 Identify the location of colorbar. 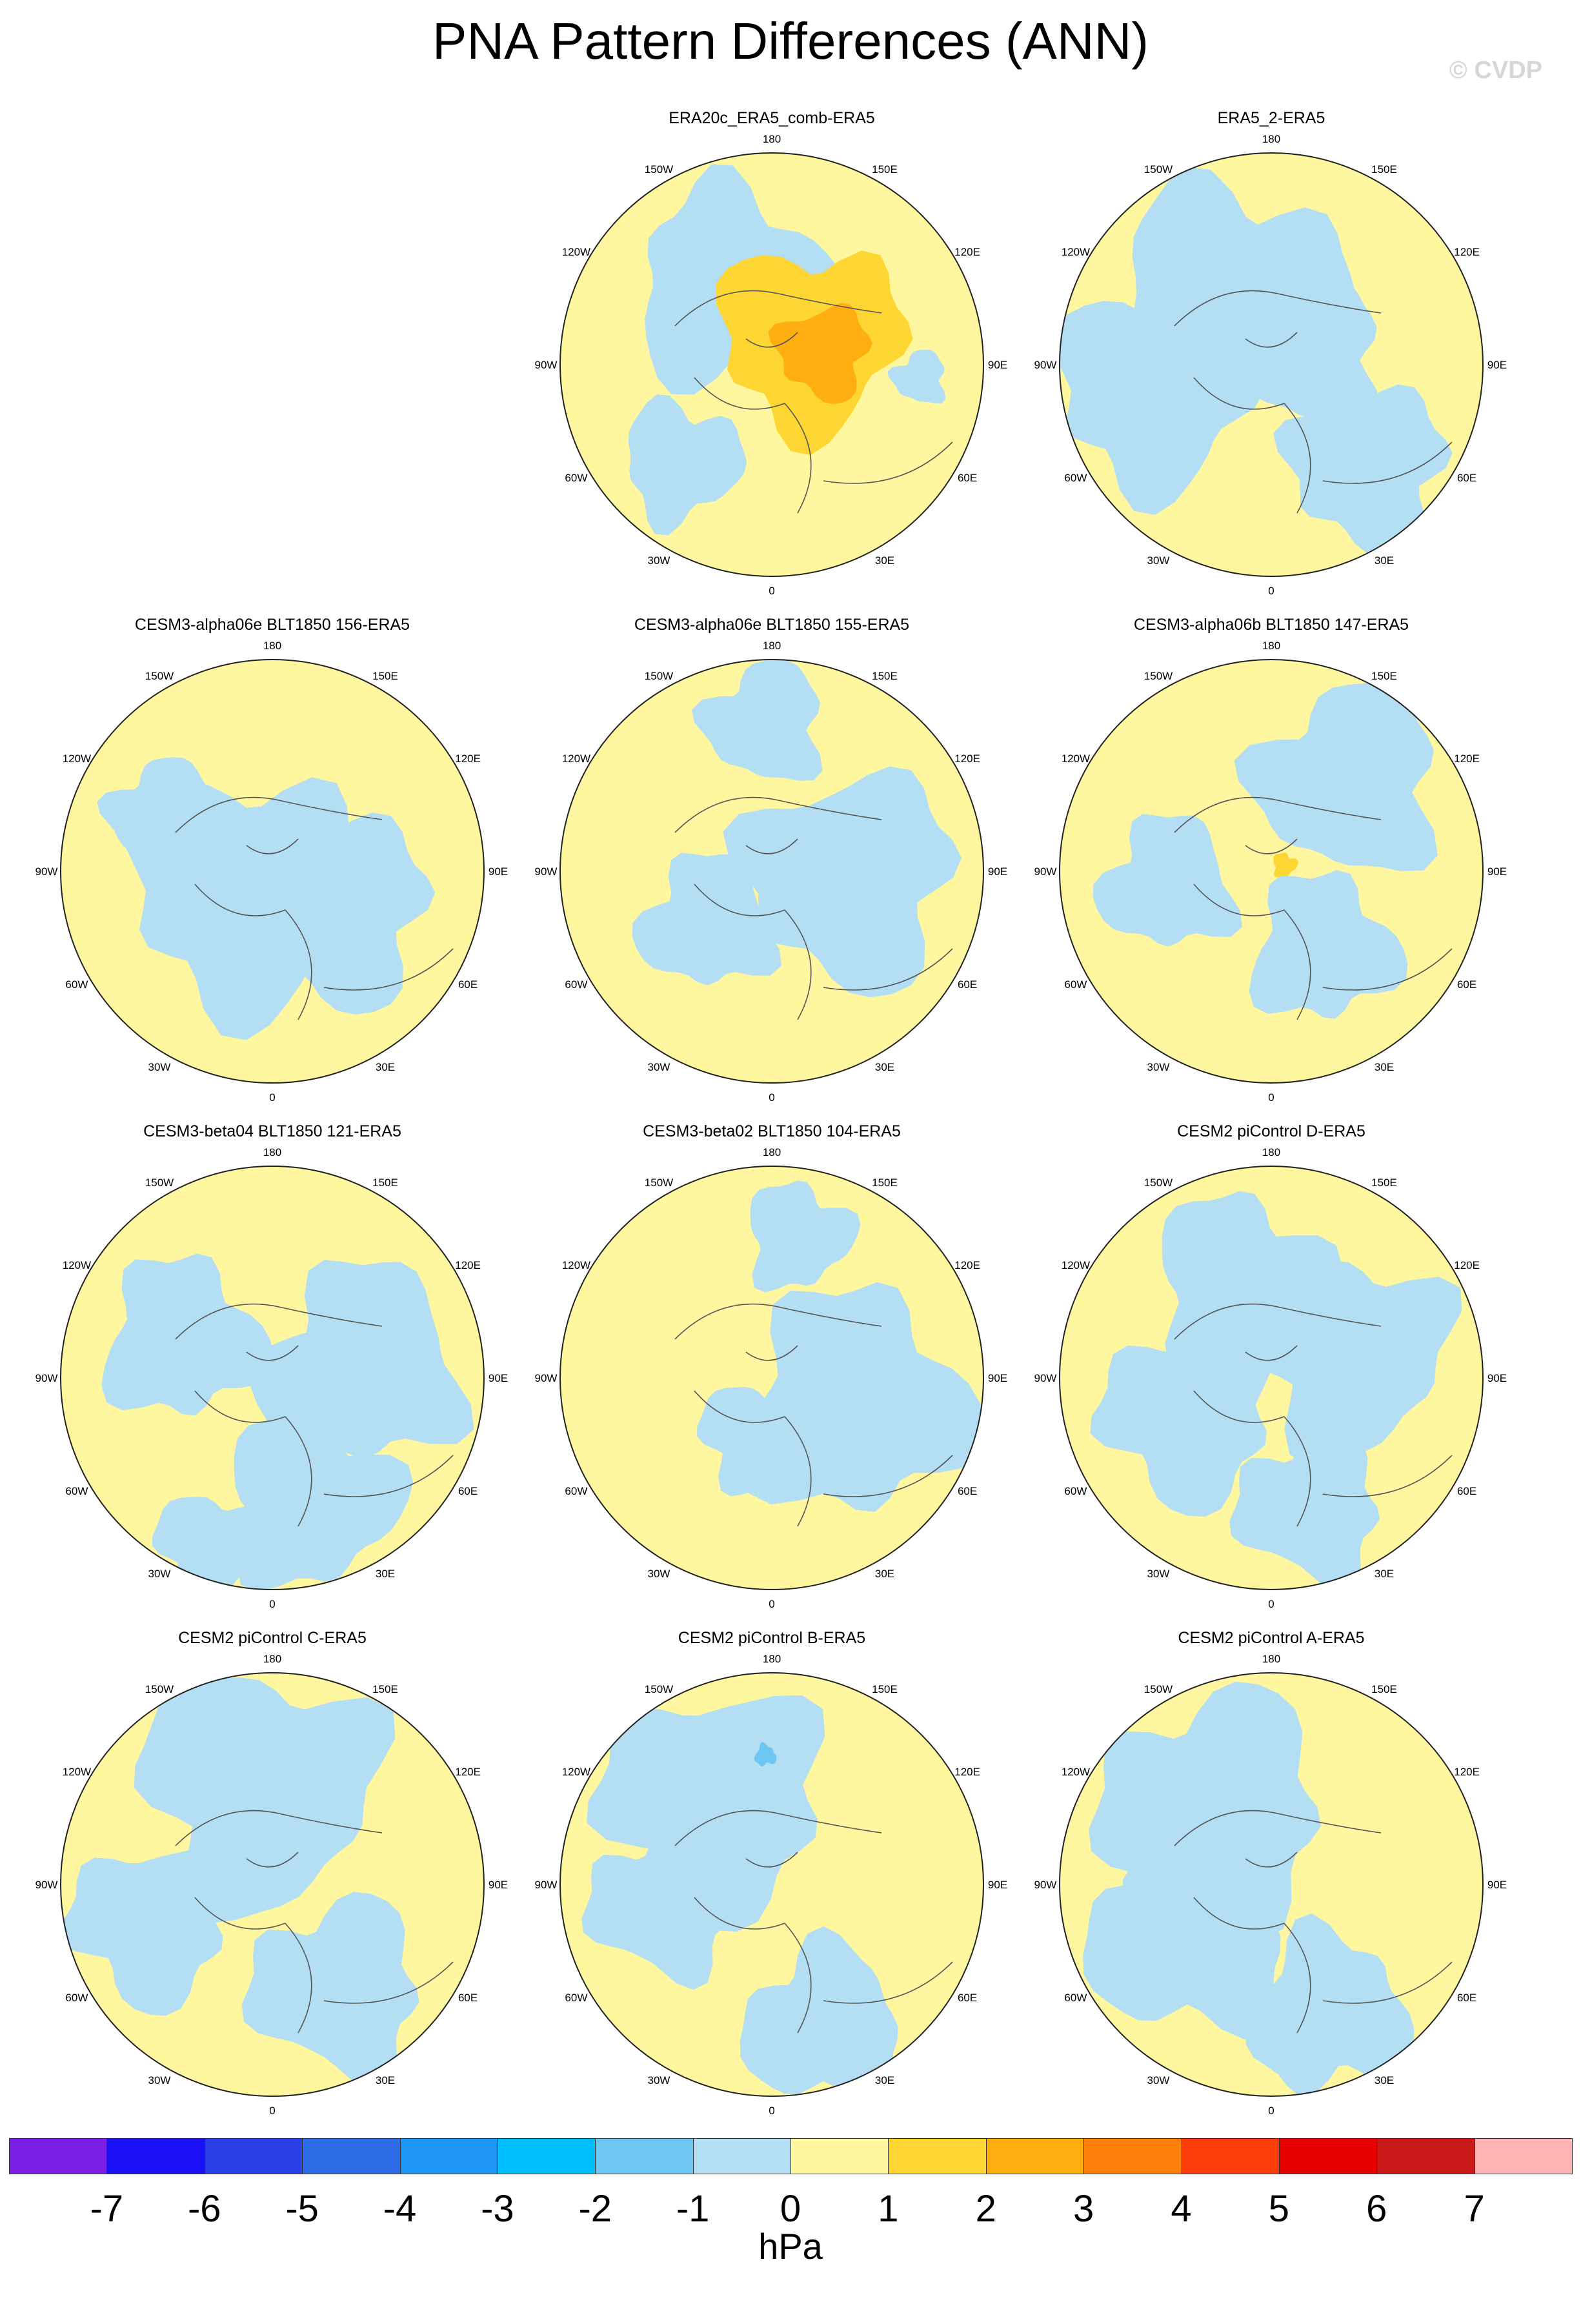
(791, 2156).